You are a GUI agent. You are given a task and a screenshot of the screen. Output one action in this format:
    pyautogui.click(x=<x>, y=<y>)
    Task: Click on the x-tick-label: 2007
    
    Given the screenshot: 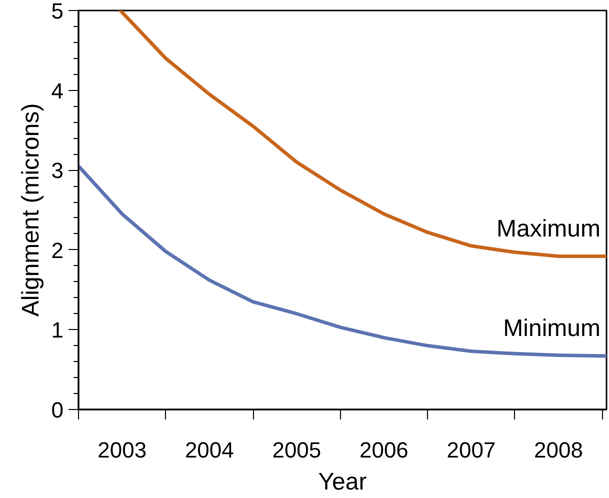 What is the action you would take?
    pyautogui.click(x=471, y=450)
    